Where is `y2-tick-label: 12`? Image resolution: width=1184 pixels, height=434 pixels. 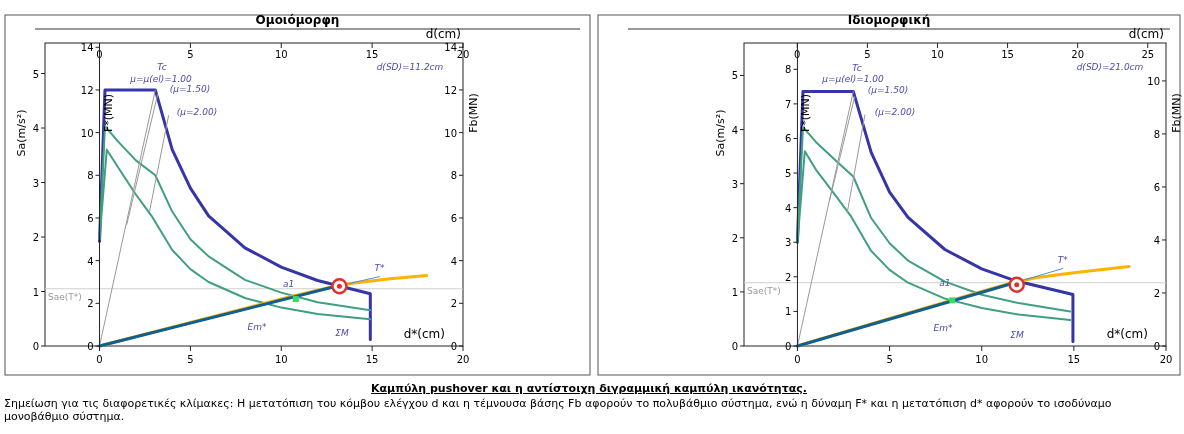
y2-tick-label: 12 is located at coordinates (450, 90).